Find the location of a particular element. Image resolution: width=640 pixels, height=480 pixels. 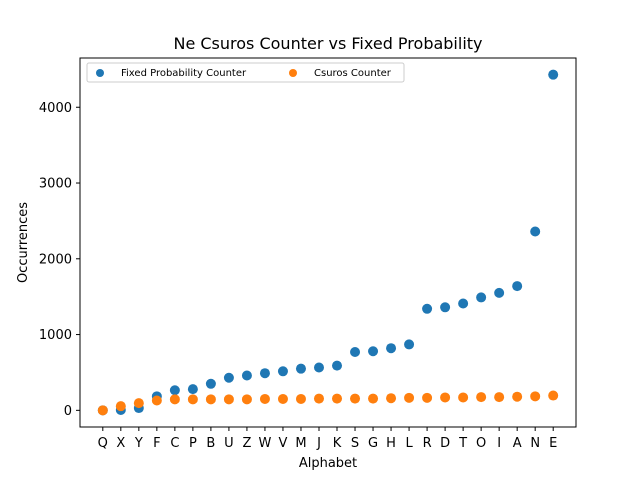

point-fixed-probability-counter-z is located at coordinates (246, 375).